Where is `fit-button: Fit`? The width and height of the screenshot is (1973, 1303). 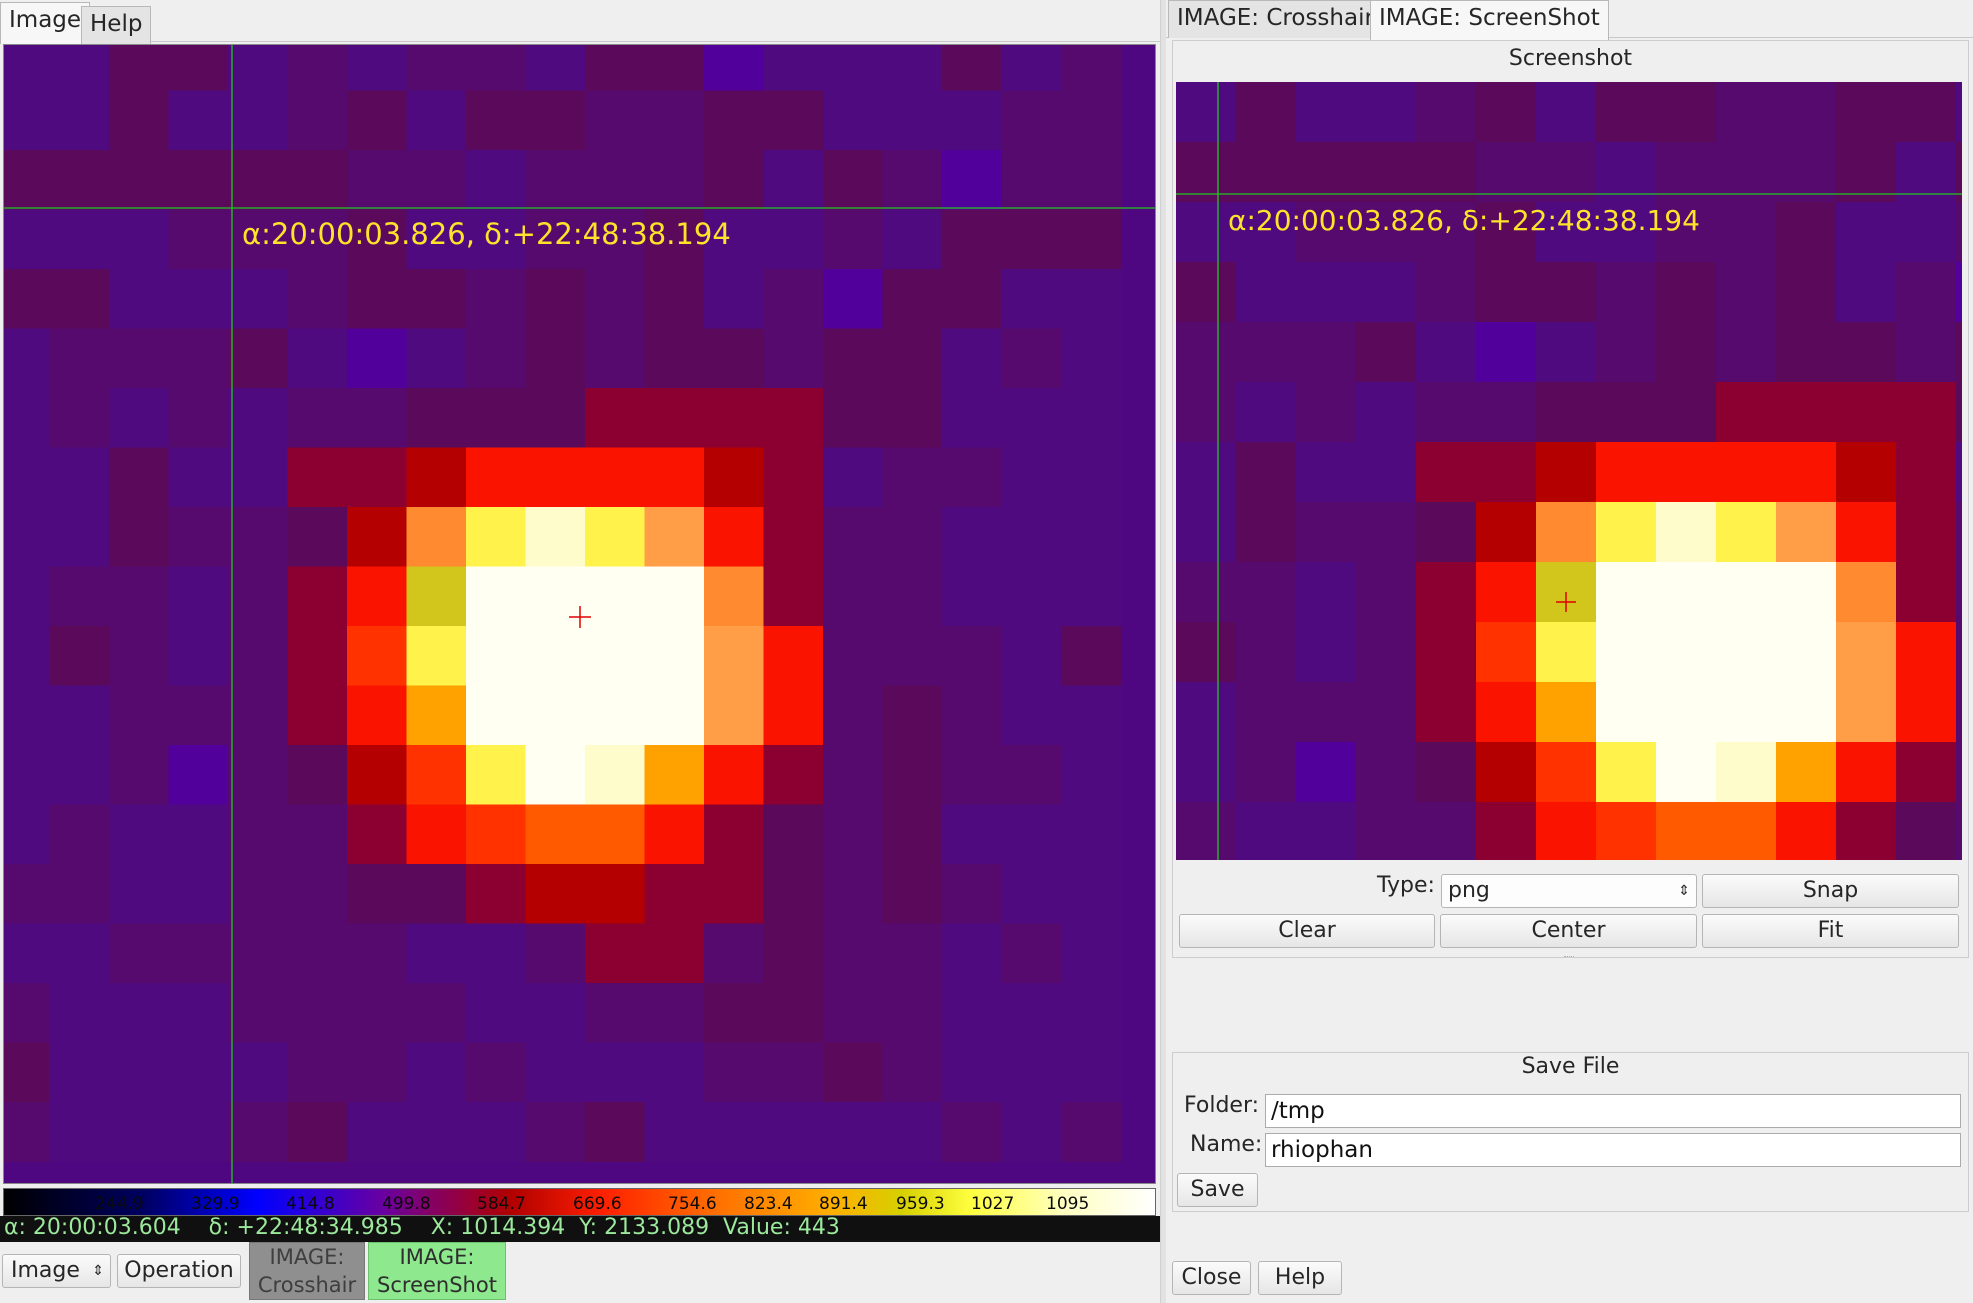
fit-button: Fit is located at coordinates (1830, 931).